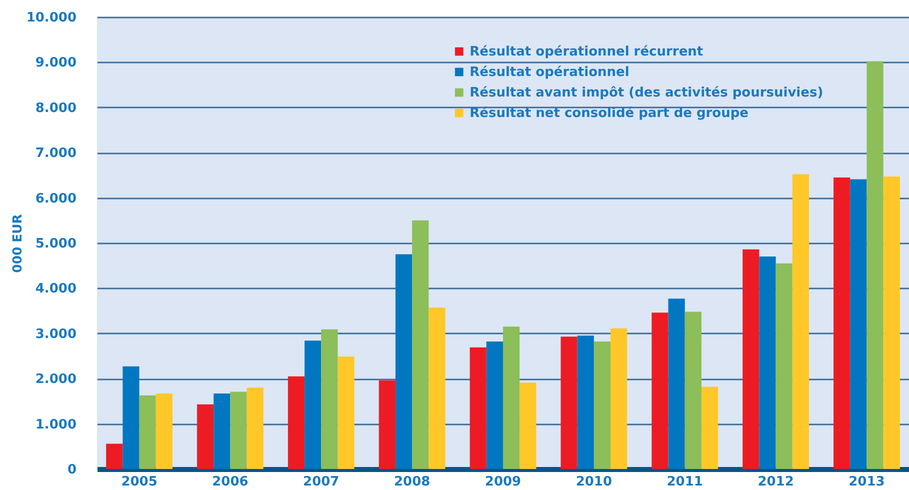  I want to click on y-tick-label: 5.000, so click(55, 244).